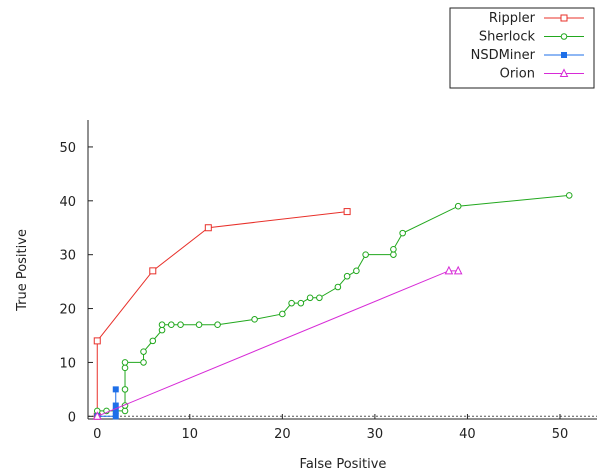 The height and width of the screenshot is (470, 597). What do you see at coordinates (517, 74) in the screenshot?
I see `legend-label-orion: Orion` at bounding box center [517, 74].